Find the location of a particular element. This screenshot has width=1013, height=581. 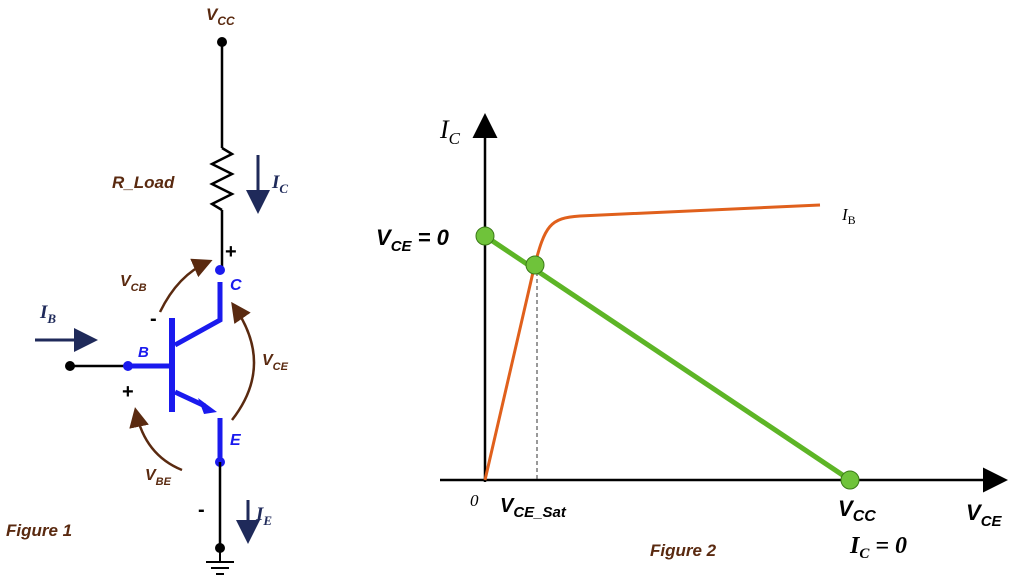

vbe-label: VBE is located at coordinates (158, 477).